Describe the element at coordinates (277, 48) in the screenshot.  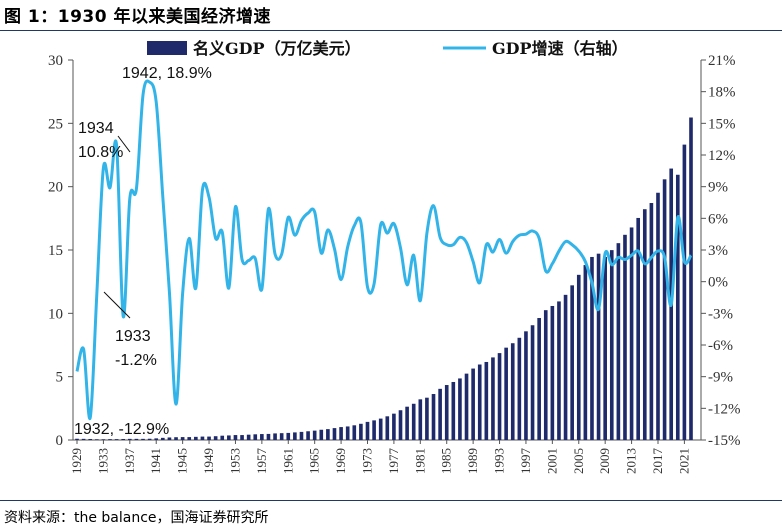
I see `legend-bar-label: 名义GDP（万亿美元）` at that location.